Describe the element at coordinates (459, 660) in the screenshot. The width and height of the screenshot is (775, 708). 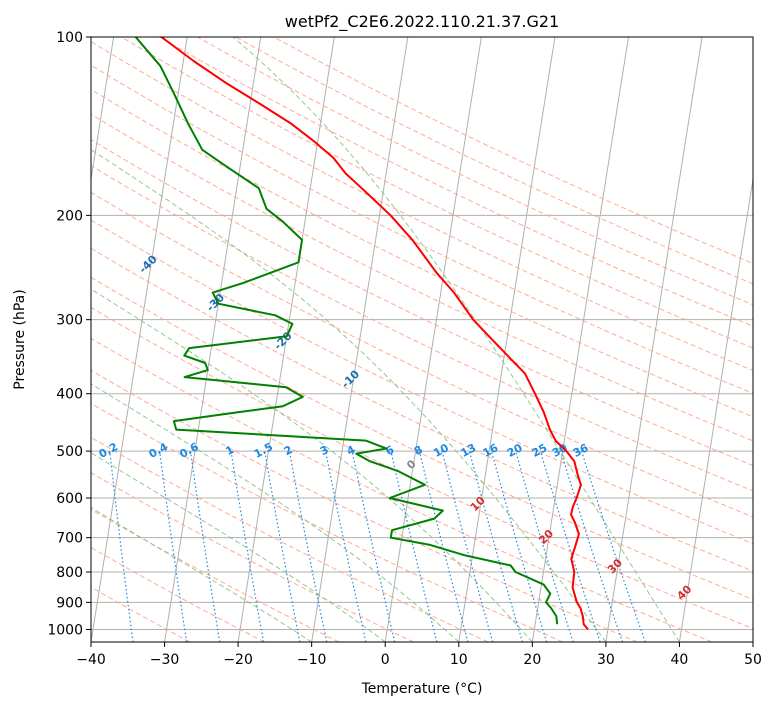
I see `x-tick-label: 10` at that location.